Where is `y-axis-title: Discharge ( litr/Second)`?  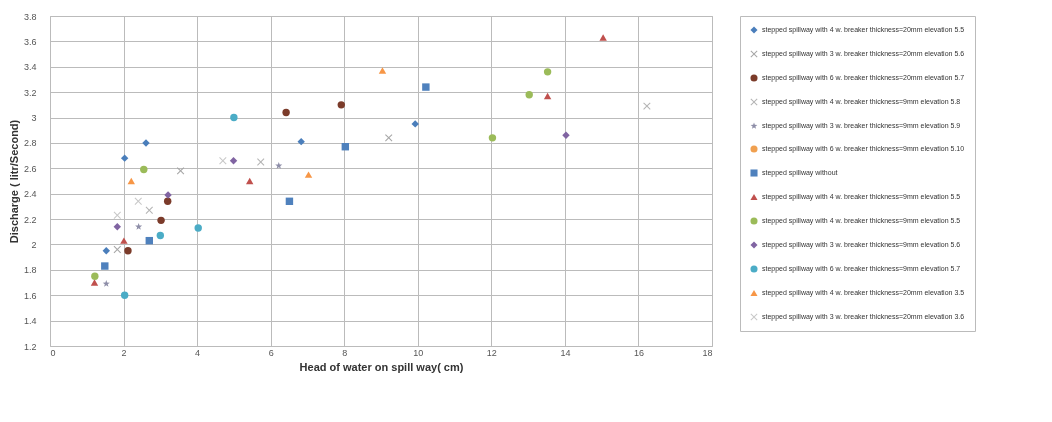 y-axis-title: Discharge ( litr/Second) is located at coordinates (13, 181).